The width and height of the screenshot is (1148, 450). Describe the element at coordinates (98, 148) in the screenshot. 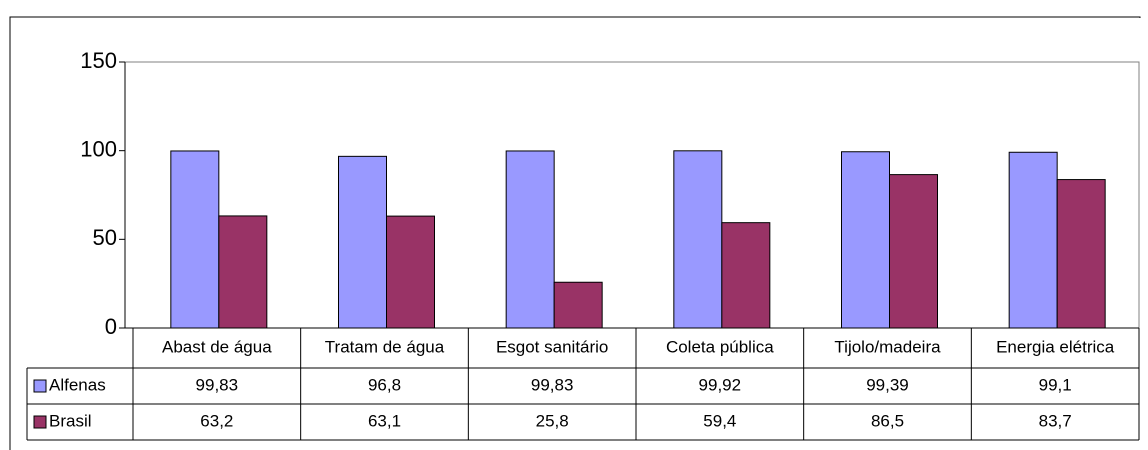

I see `y-tick-label: 100` at that location.